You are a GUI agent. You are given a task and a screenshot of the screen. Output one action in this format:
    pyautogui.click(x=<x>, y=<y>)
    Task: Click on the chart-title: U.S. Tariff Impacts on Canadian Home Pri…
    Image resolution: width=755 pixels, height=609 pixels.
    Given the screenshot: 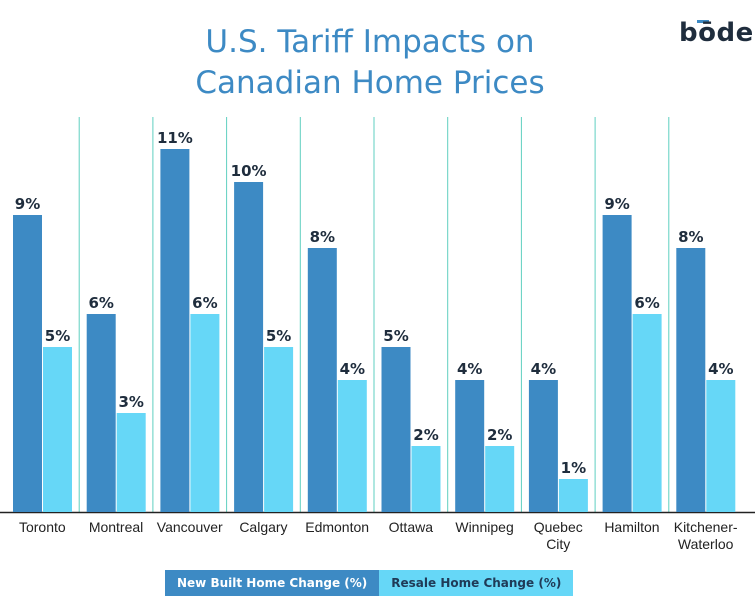 What is the action you would take?
    pyautogui.click(x=370, y=63)
    